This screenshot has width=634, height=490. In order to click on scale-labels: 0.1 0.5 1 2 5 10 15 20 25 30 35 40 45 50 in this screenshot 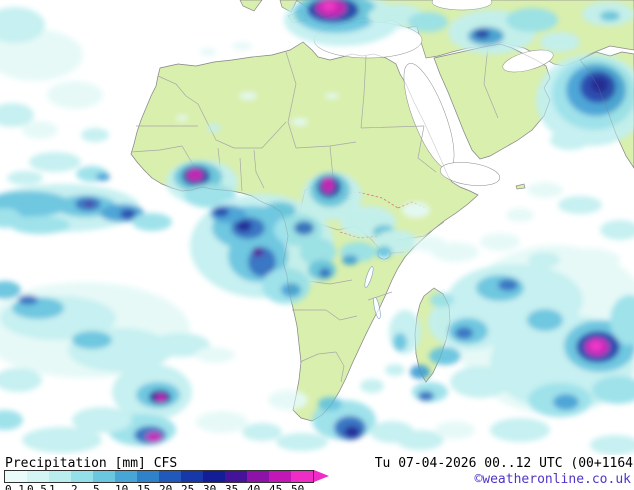, I will do `click(159, 486)`.